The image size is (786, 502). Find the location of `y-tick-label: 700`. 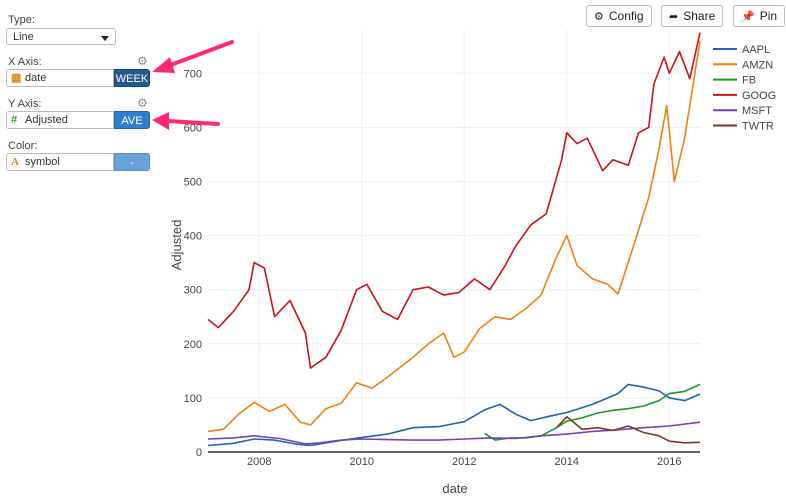

y-tick-label: 700 is located at coordinates (193, 74).